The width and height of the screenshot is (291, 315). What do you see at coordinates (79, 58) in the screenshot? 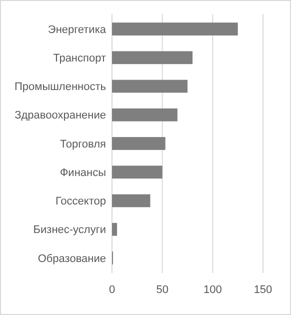
I see `y-tick-label: Транспорт` at bounding box center [79, 58].